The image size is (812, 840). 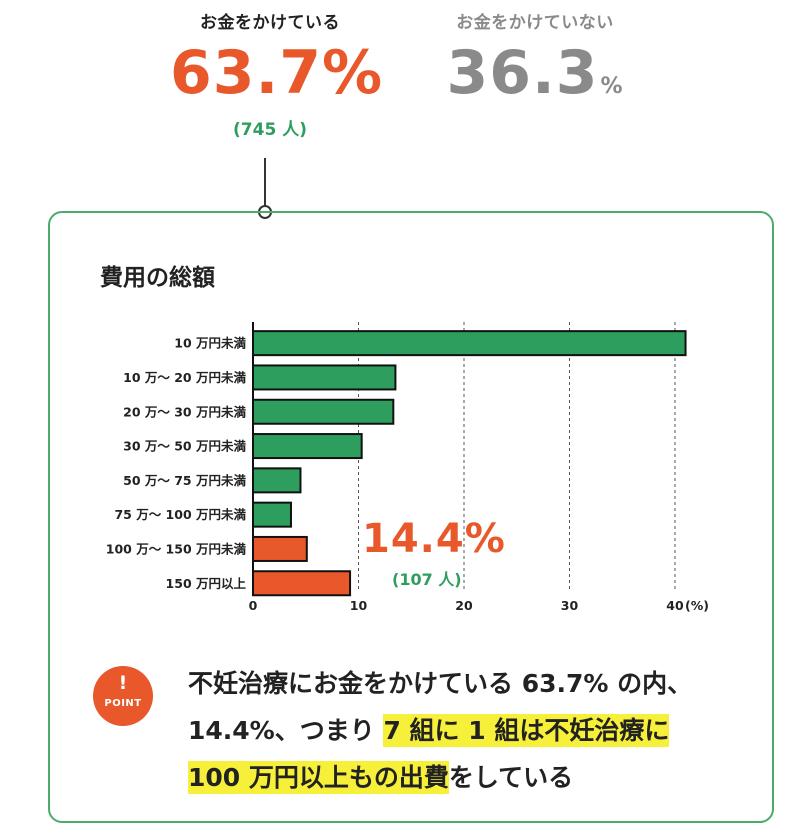 I want to click on point-highlight-2: 100 万円以上もの出費, so click(x=318, y=777).